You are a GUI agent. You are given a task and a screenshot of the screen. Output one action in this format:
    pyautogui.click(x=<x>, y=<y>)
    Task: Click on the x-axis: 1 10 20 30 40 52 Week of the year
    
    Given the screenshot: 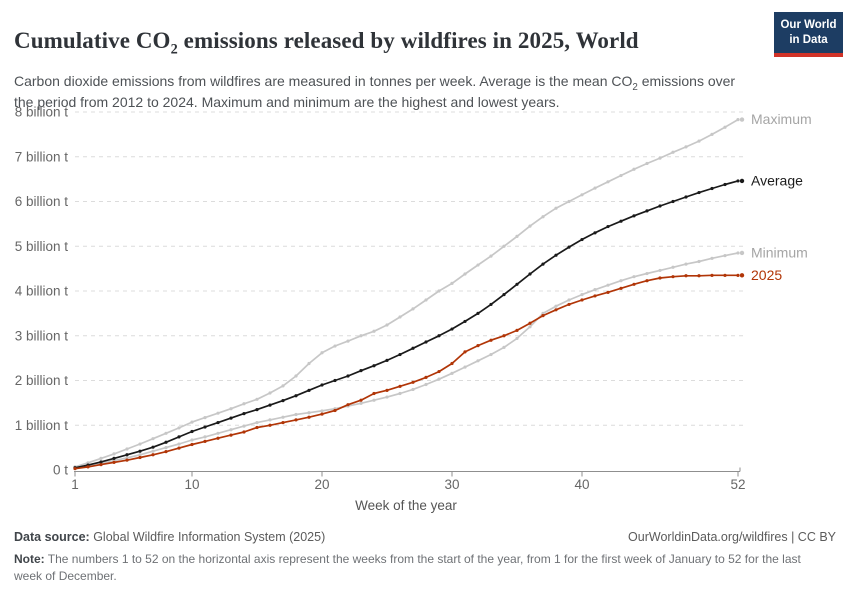 What is the action you would take?
    pyautogui.click(x=408, y=490)
    